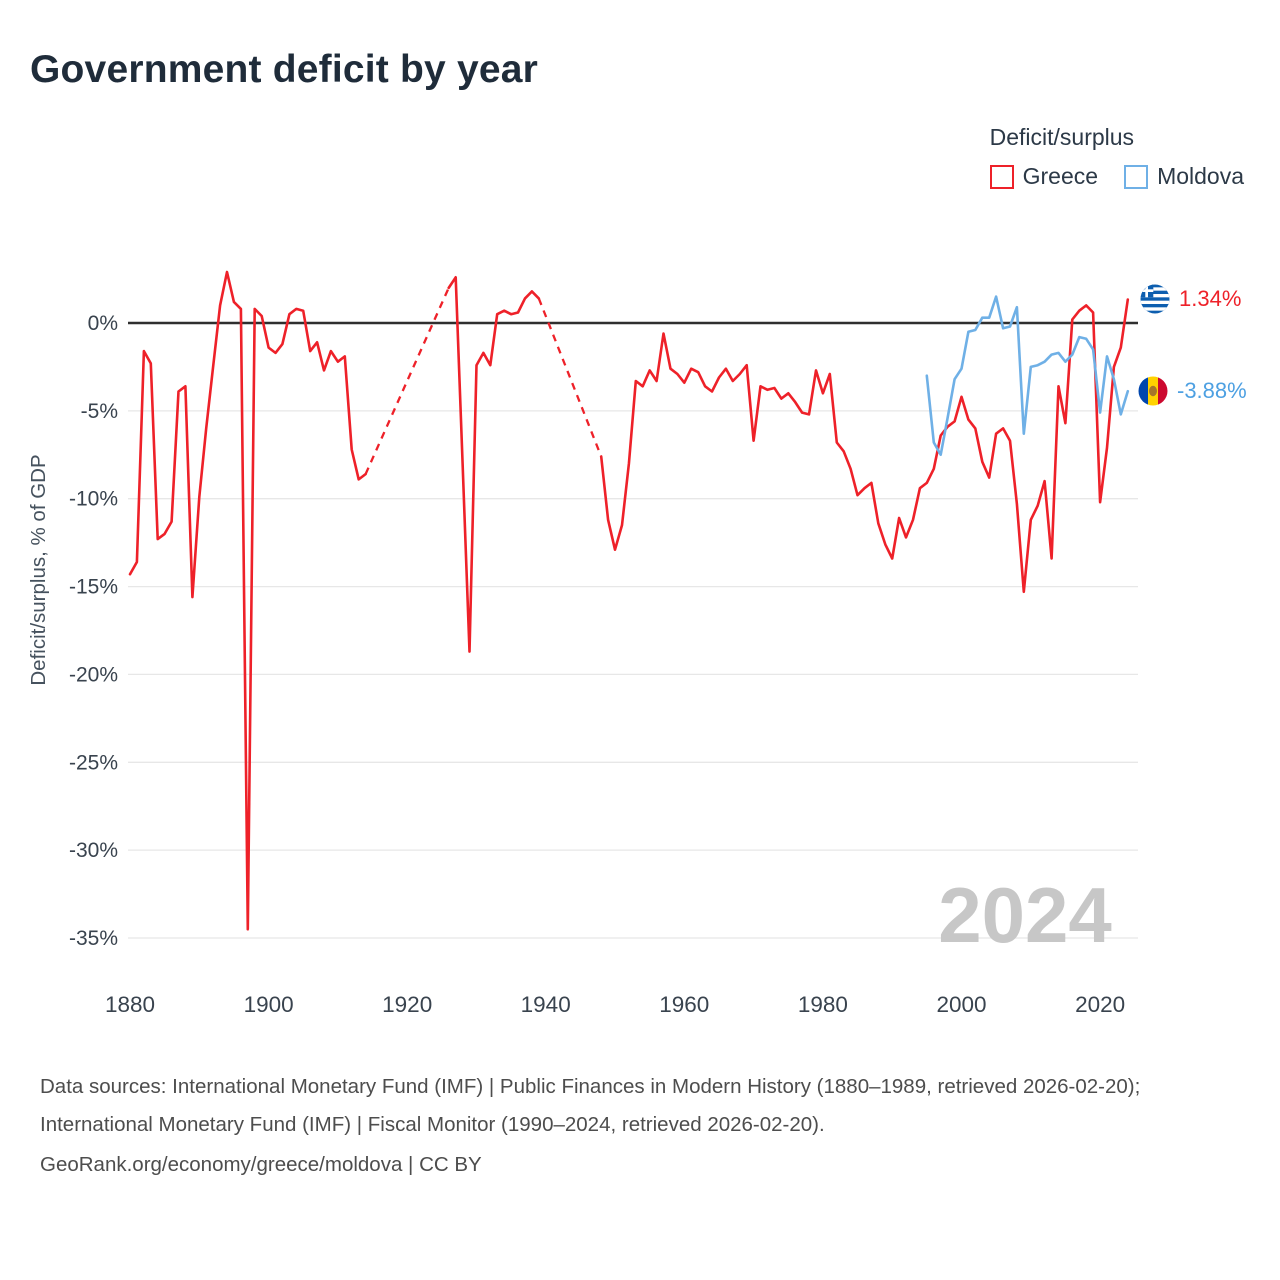 The width and height of the screenshot is (1280, 1280). I want to click on legend-title: Deficit/surplus, so click(1062, 137).